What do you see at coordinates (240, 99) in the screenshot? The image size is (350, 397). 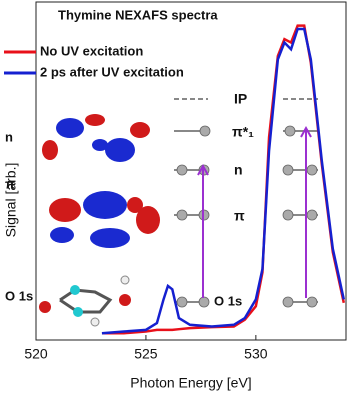 I see `annotation: IP` at bounding box center [240, 99].